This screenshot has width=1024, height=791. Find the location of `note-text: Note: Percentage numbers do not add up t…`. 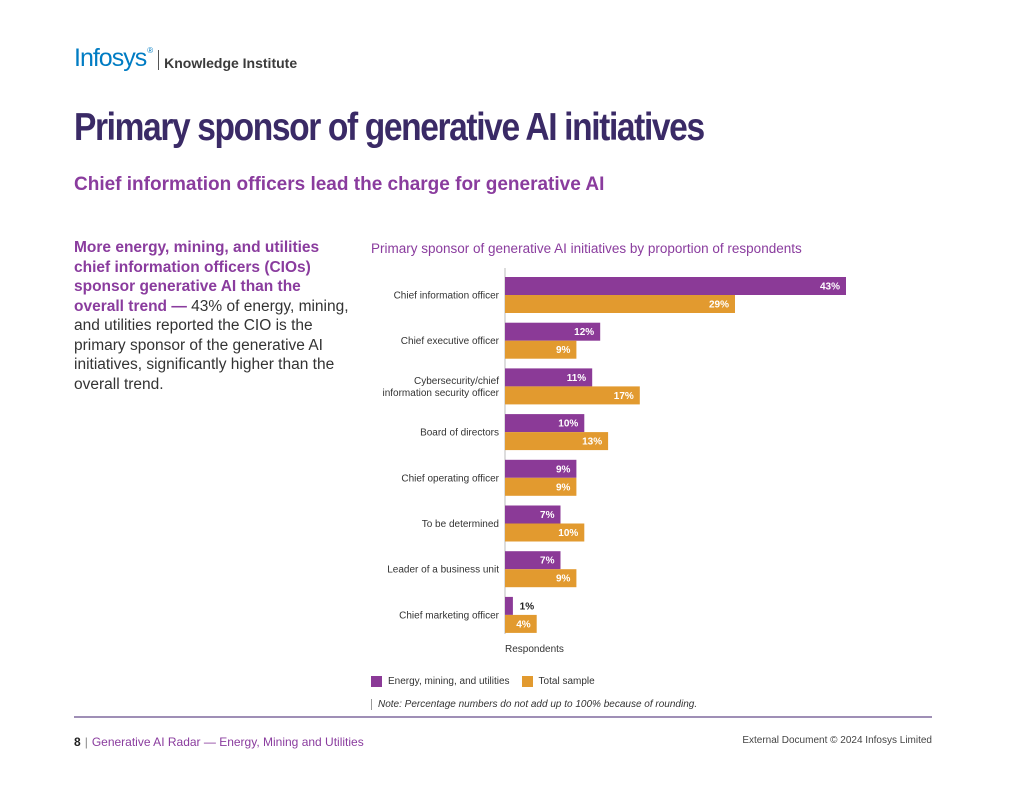

note-text: Note: Percentage numbers do not add up t… is located at coordinates (538, 705).